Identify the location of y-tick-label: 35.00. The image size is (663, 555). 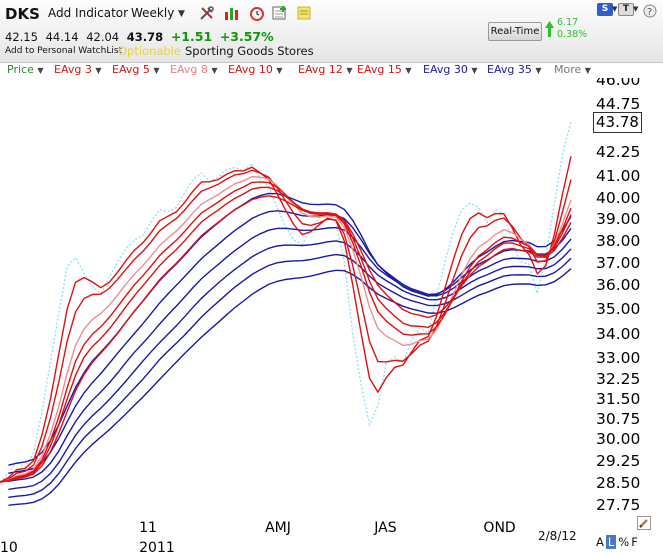
(618, 309).